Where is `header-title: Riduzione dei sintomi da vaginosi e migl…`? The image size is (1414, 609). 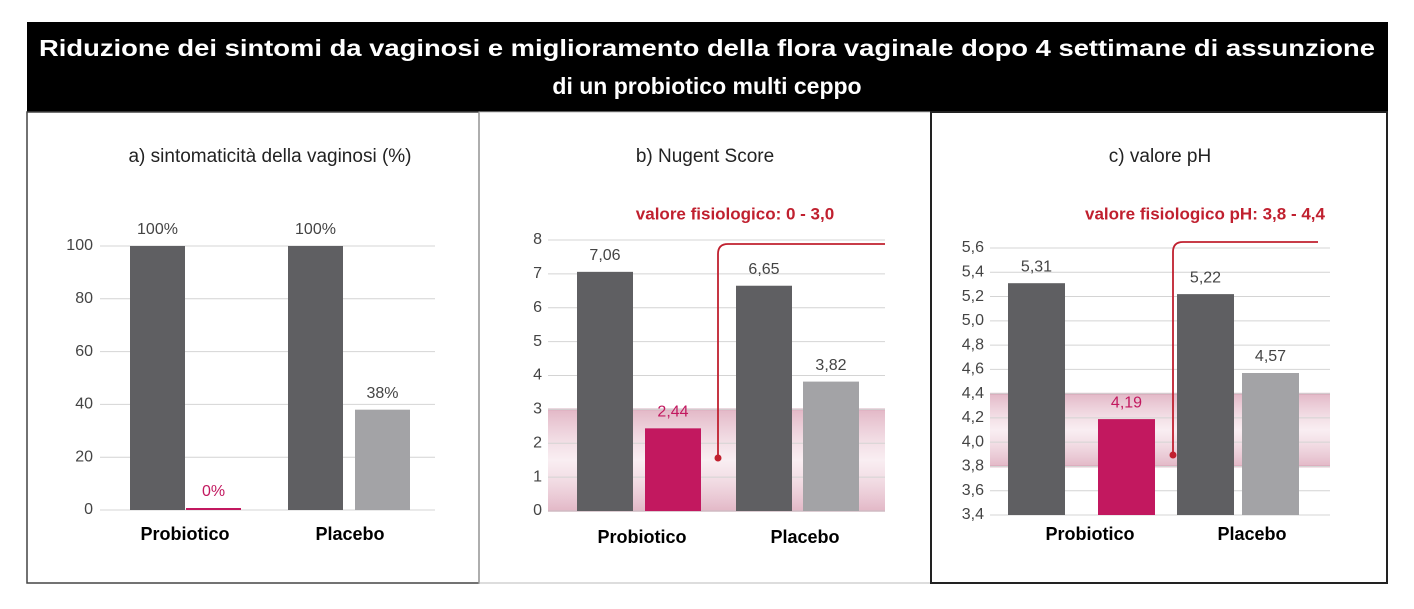 header-title: Riduzione dei sintomi da vaginosi e migl… is located at coordinates (707, 48).